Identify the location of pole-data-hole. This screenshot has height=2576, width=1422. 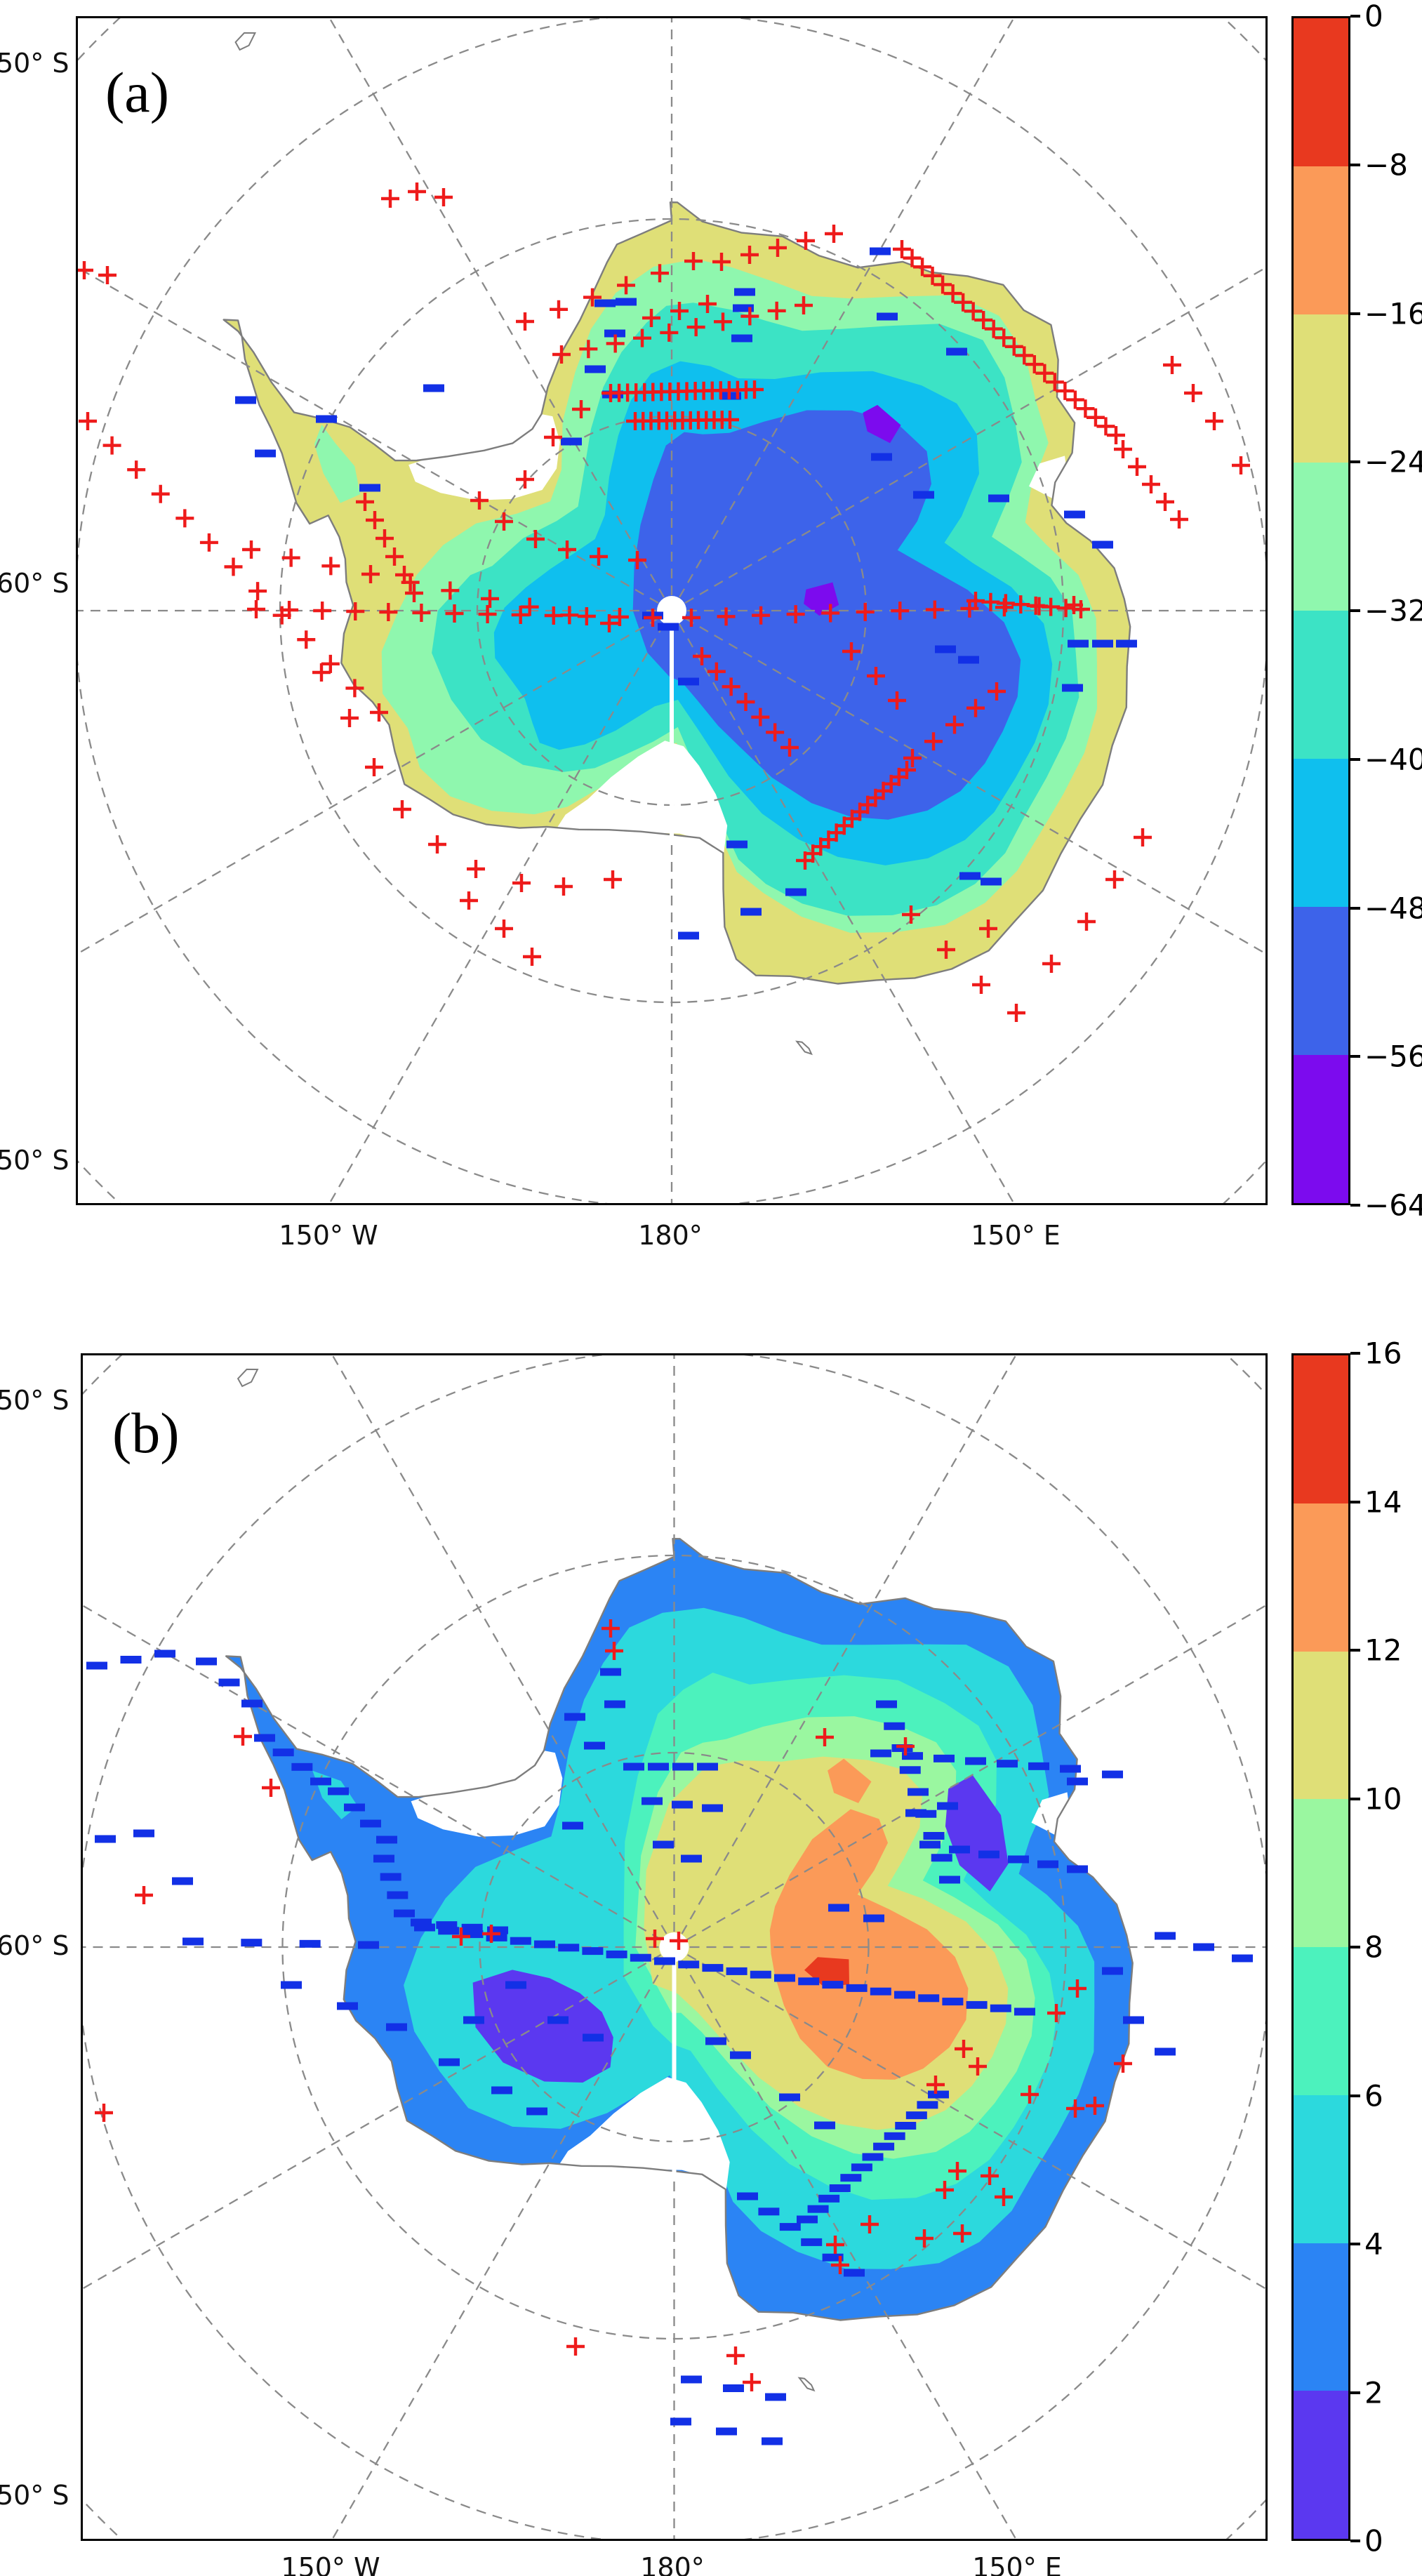
(671, 611).